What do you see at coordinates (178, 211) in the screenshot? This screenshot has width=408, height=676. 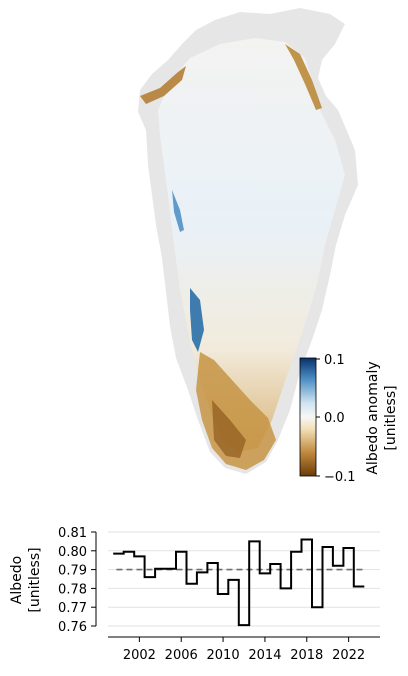 I see `blue-margin-west` at bounding box center [178, 211].